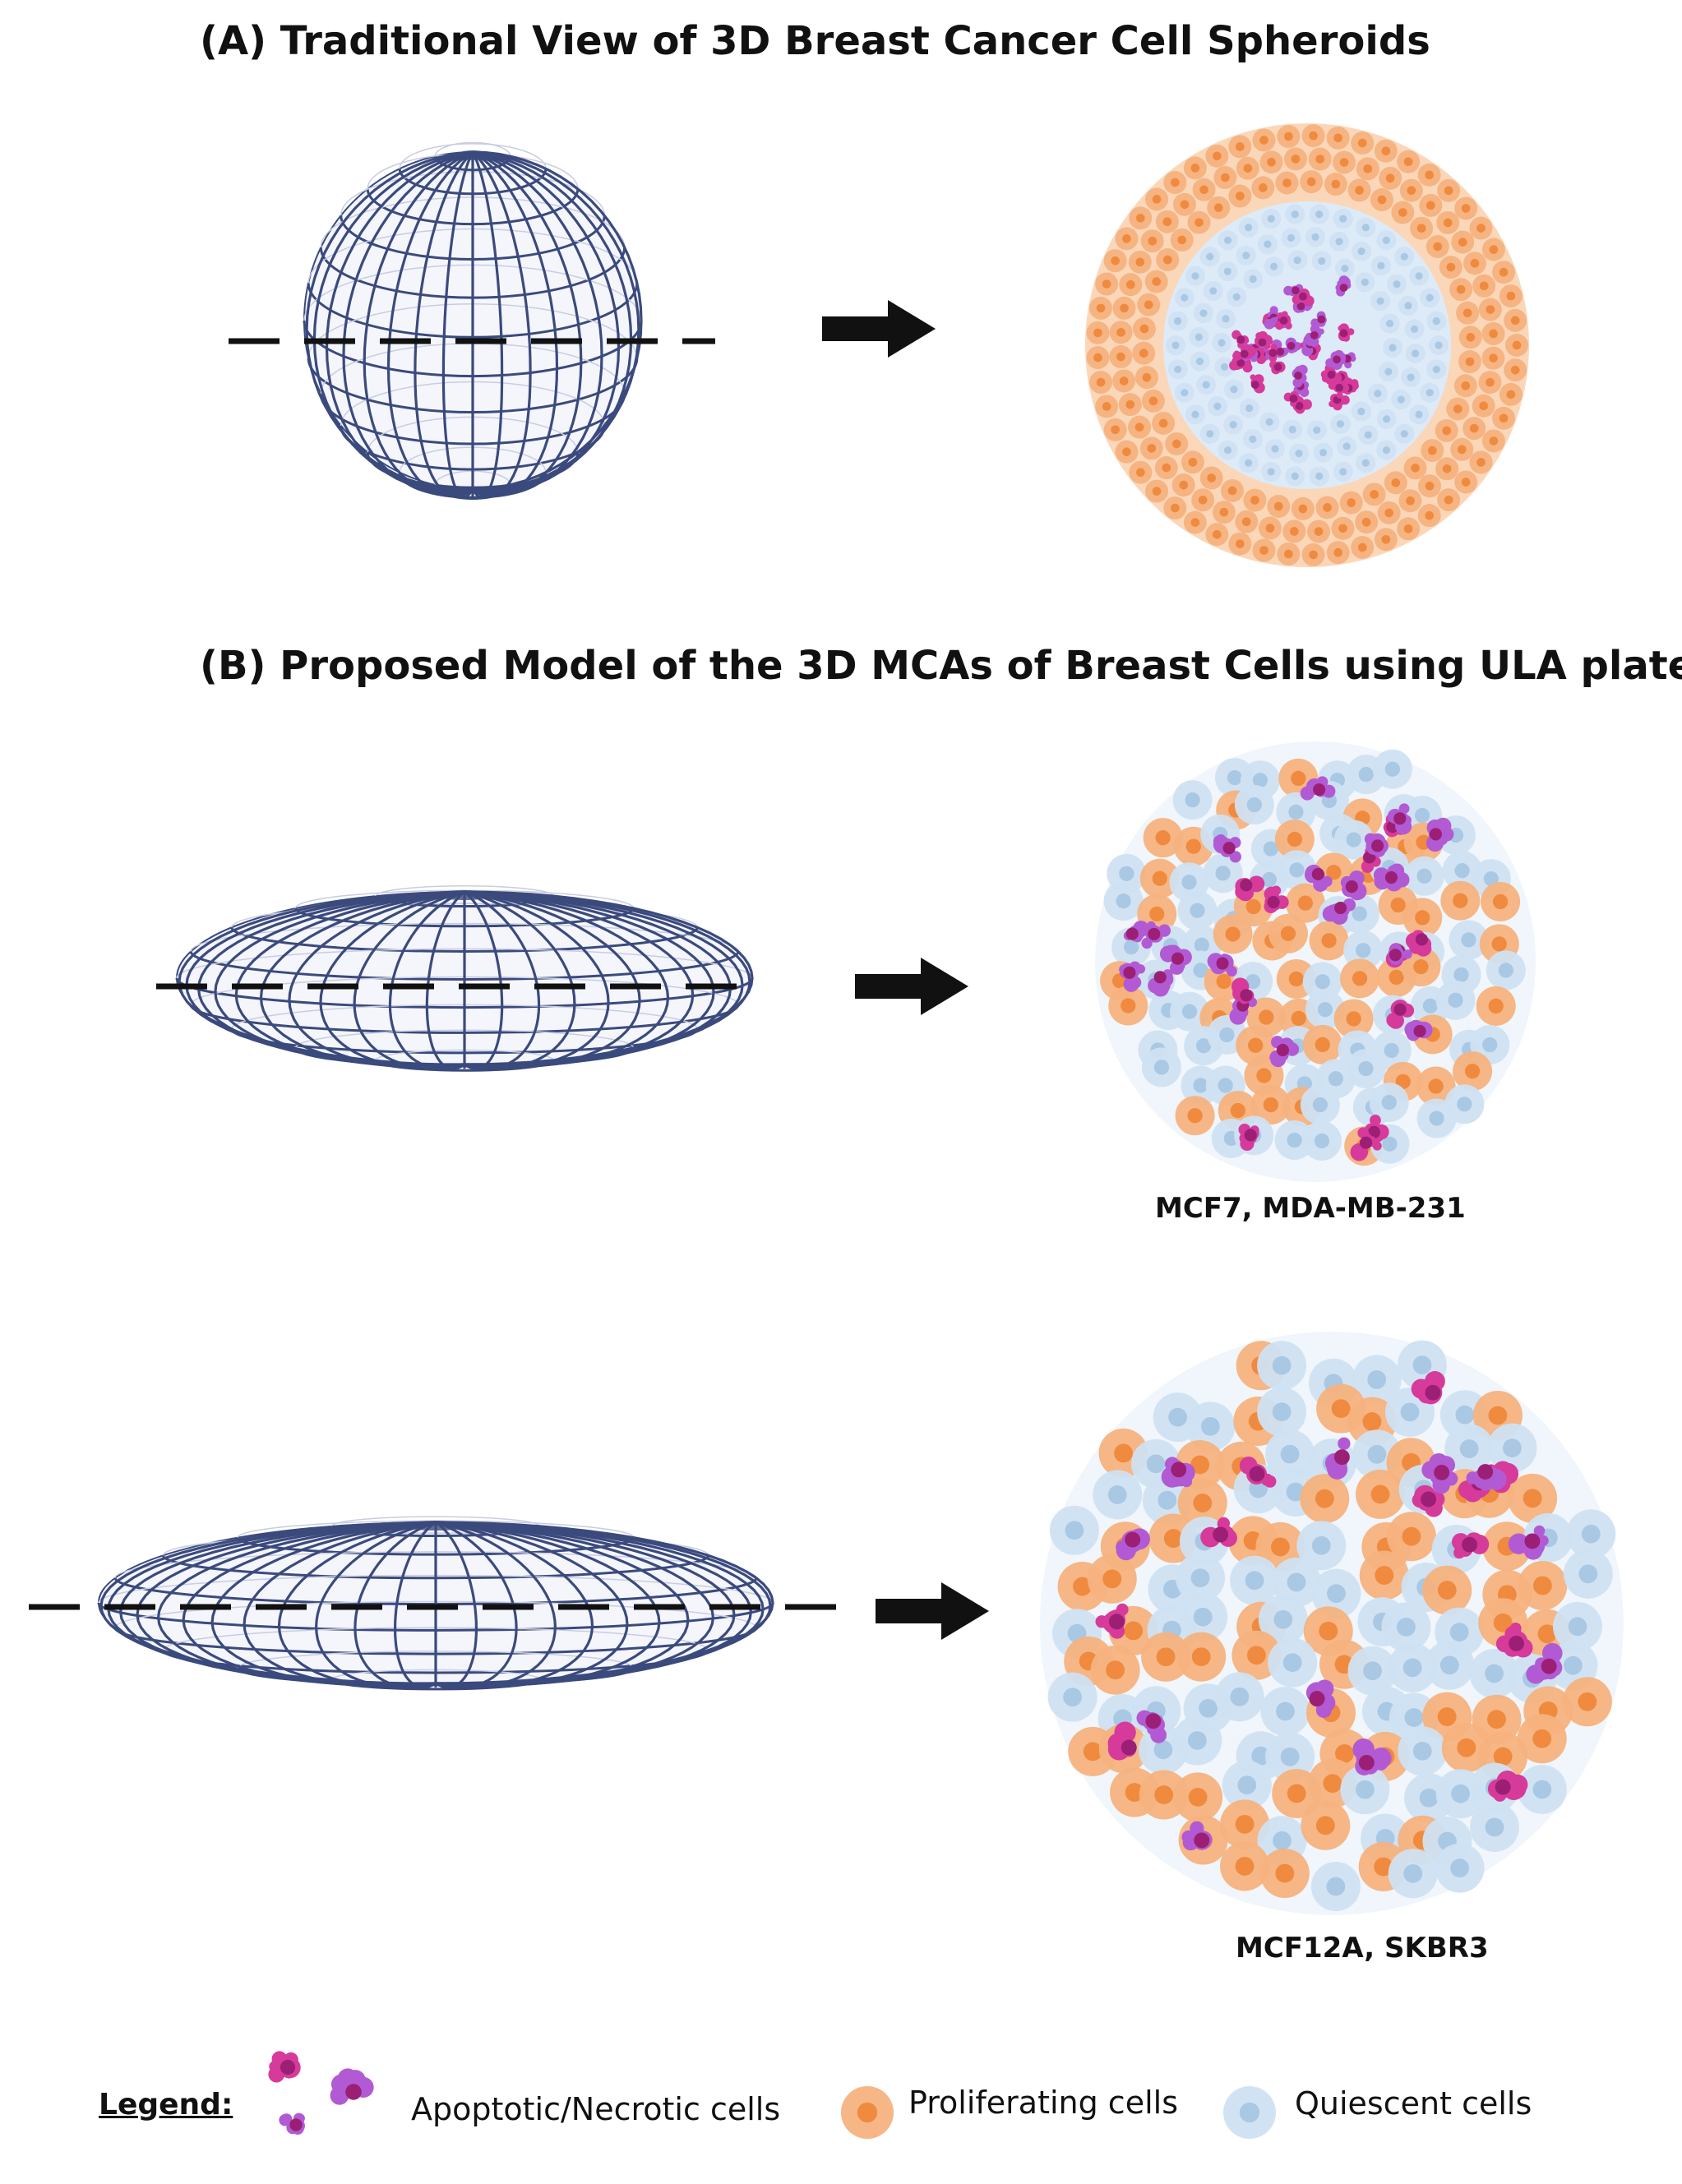 The width and height of the screenshot is (1682, 2184). What do you see at coordinates (1043, 2103) in the screenshot?
I see `legend-item-proliferating: Proliferating cells` at bounding box center [1043, 2103].